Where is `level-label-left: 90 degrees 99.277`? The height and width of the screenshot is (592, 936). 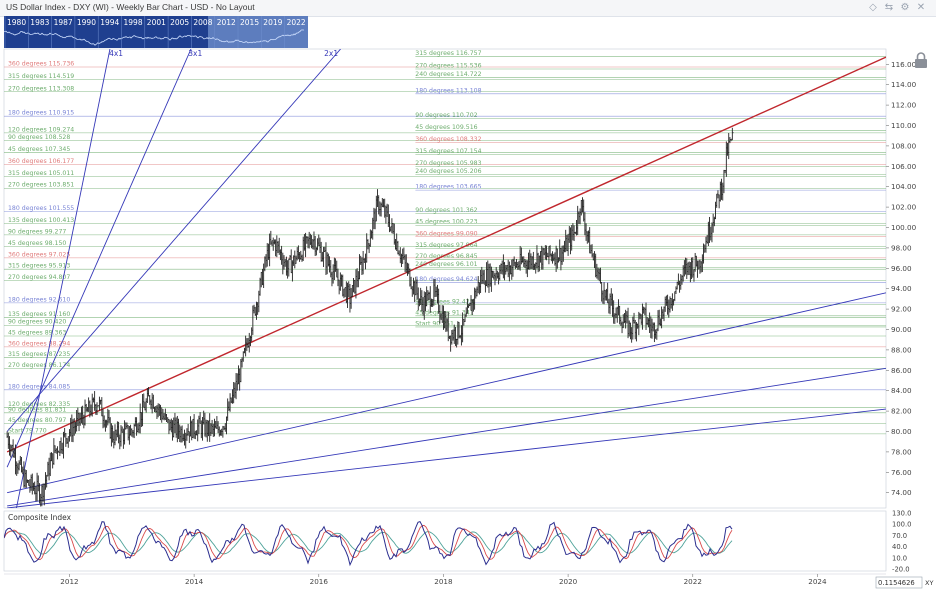 level-label-left: 90 degrees 99.277 is located at coordinates (37, 231).